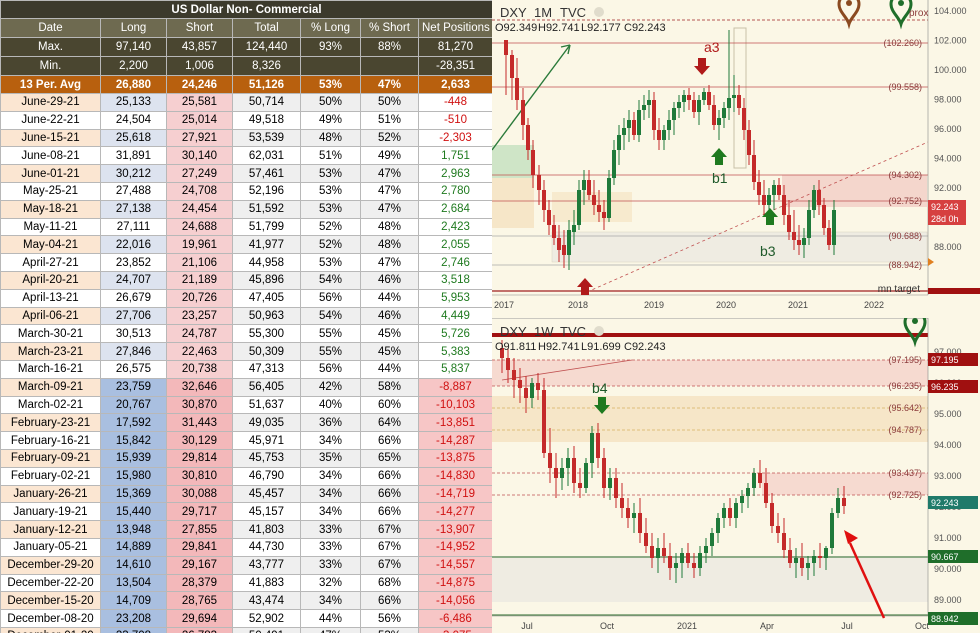 This screenshot has height=633, width=980. I want to click on row-date: May-04-21, so click(50, 245).